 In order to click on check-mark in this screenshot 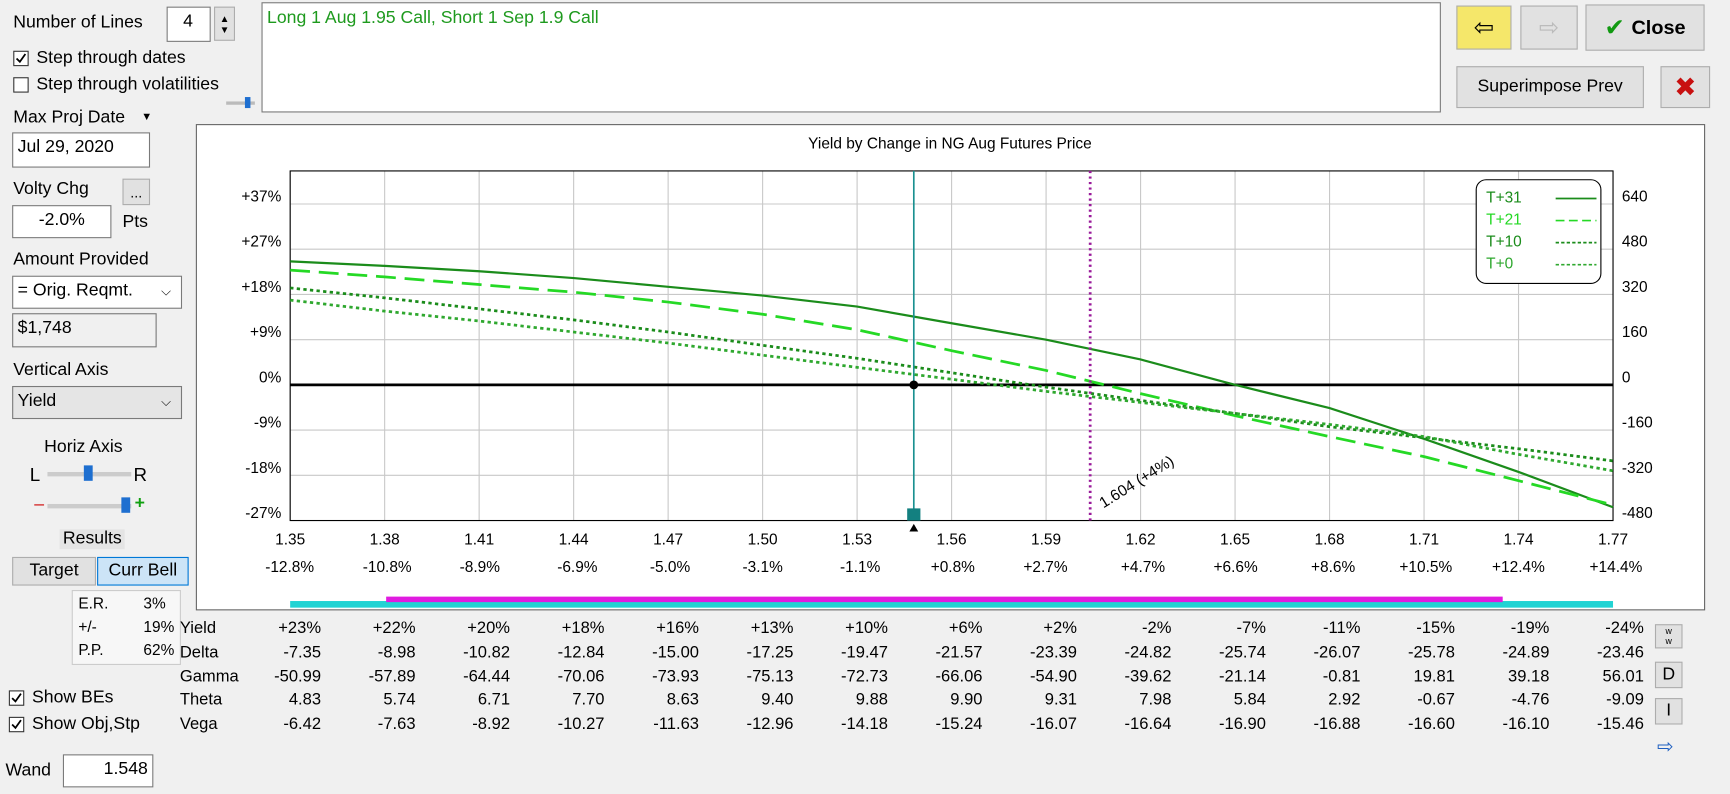, I will do `click(21, 58)`.